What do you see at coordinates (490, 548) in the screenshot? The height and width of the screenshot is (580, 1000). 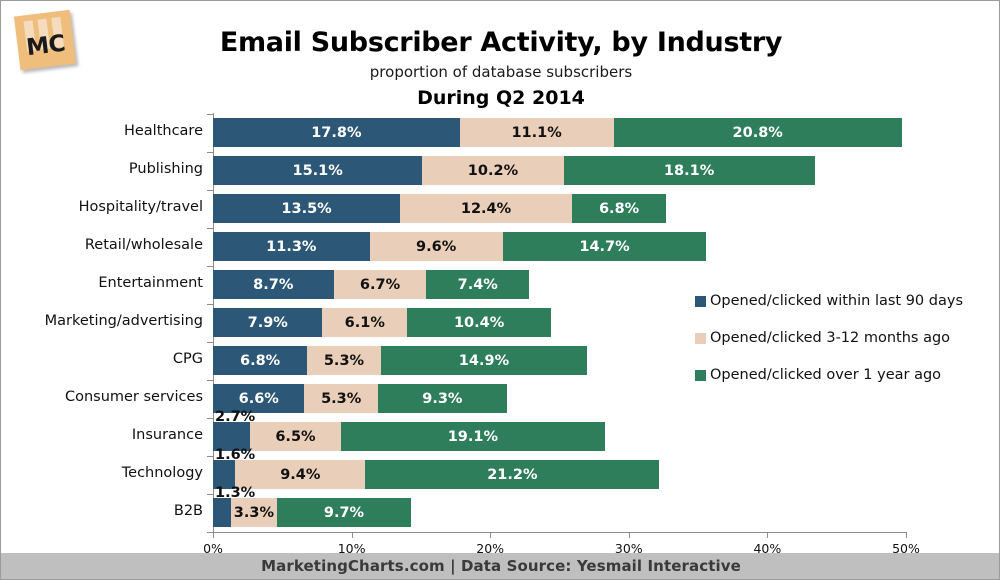 I see `x-axis-label: 20%` at bounding box center [490, 548].